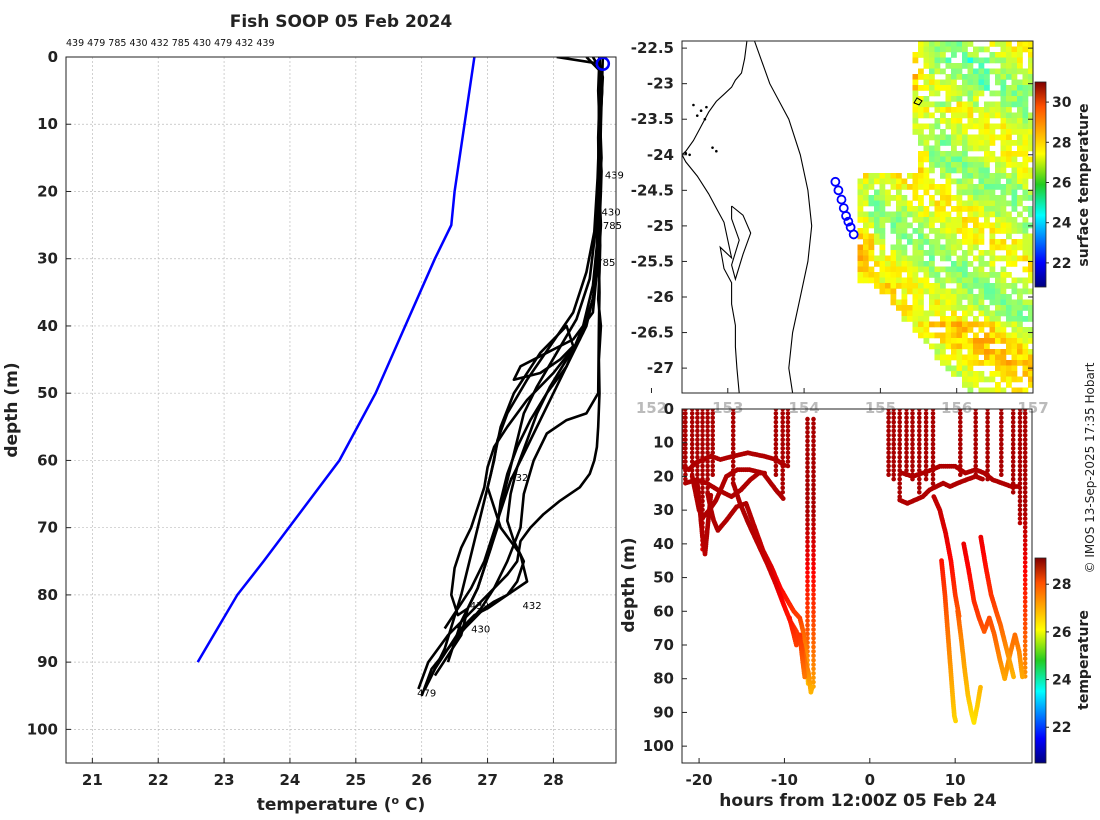 Image resolution: width=1100 pixels, height=820 pixels. Describe the element at coordinates (857, 217) in the screenshot. I see `map-frame` at that location.